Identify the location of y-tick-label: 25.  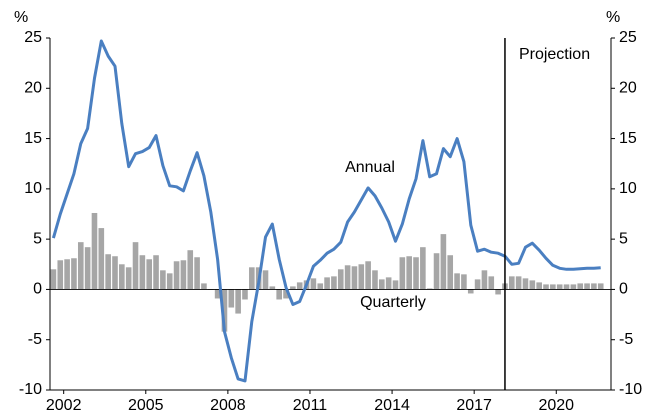
(33, 37).